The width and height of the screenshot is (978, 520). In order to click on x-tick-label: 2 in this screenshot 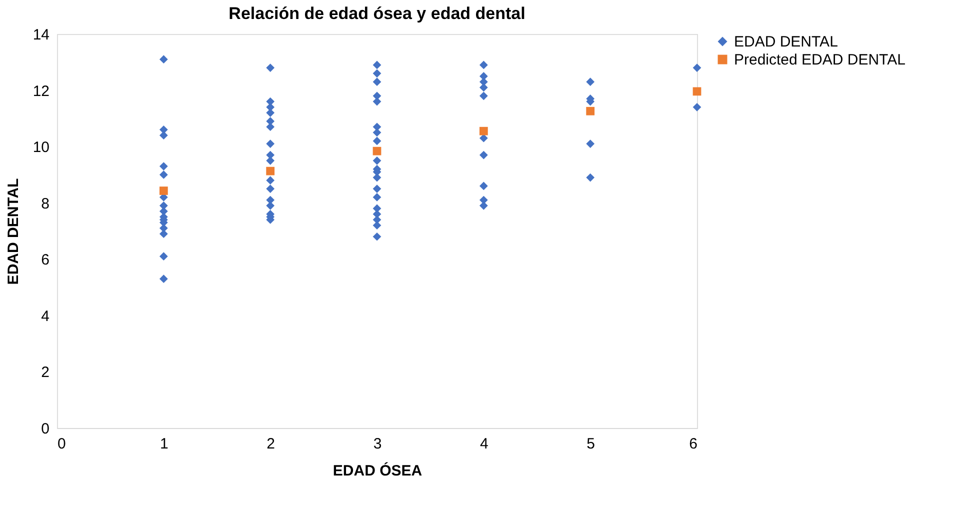, I will do `click(271, 444)`.